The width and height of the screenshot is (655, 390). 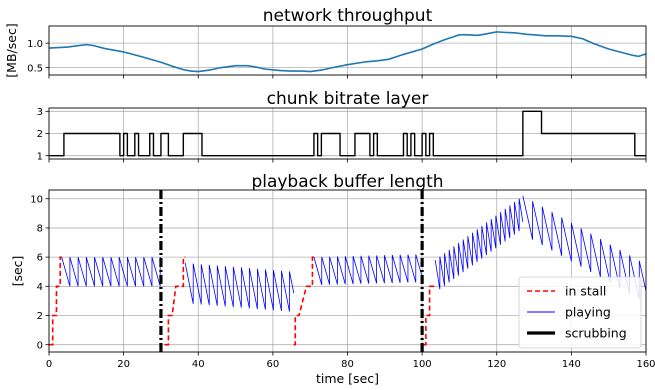 What do you see at coordinates (35, 68) in the screenshot?
I see `y-tick-label: 0.5` at bounding box center [35, 68].